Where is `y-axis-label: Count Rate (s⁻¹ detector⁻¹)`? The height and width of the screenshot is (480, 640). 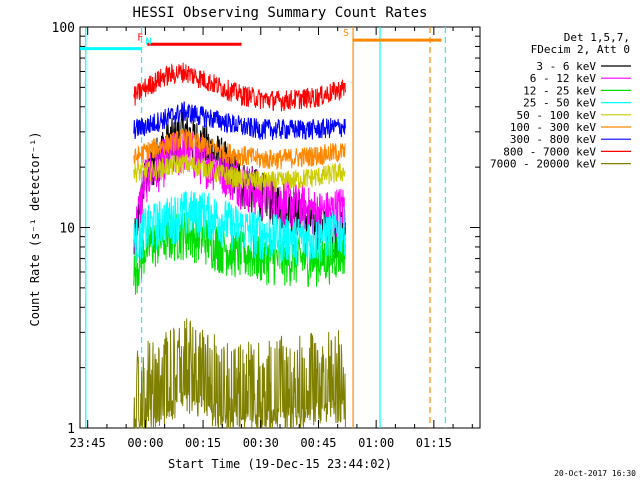
y-axis-label: Count Rate (s⁻¹ detector⁻¹) is located at coordinates (35, 228).